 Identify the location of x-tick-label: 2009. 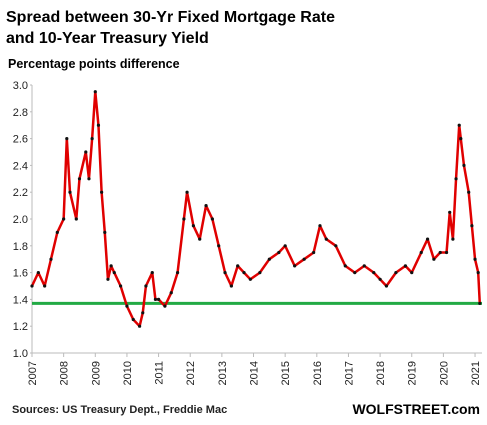
(96, 373).